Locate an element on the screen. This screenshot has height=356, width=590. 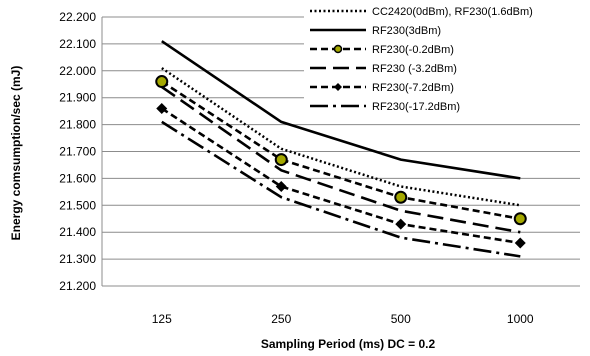
legend-label: RF230(3dBm) is located at coordinates (406, 31).